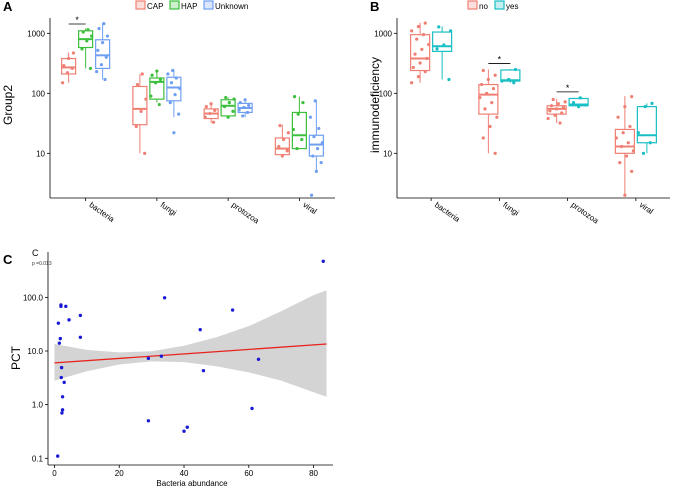 The height and width of the screenshot is (489, 677). What do you see at coordinates (375, 105) in the screenshot?
I see `y-axis-title: immunodeficiency` at bounding box center [375, 105].